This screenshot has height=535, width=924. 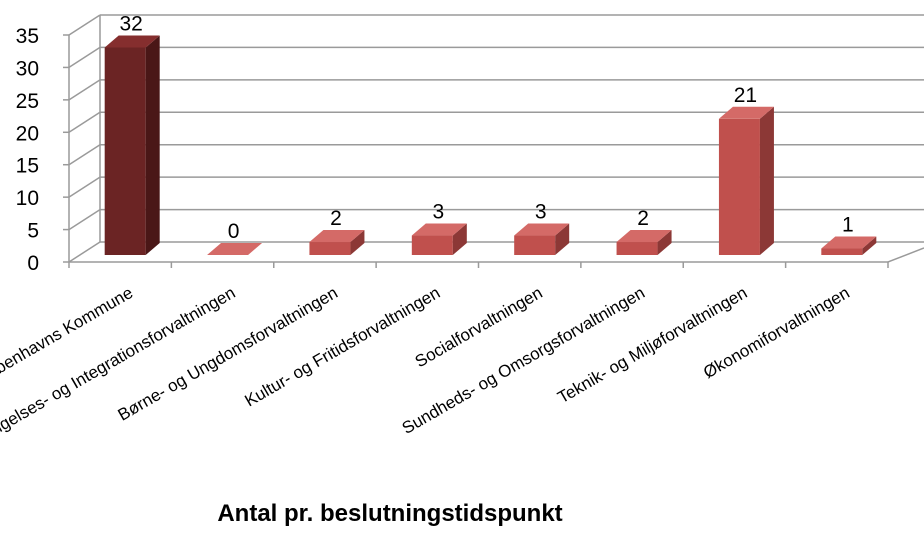 What do you see at coordinates (27, 166) in the screenshot?
I see `y-tick-label: 15` at bounding box center [27, 166].